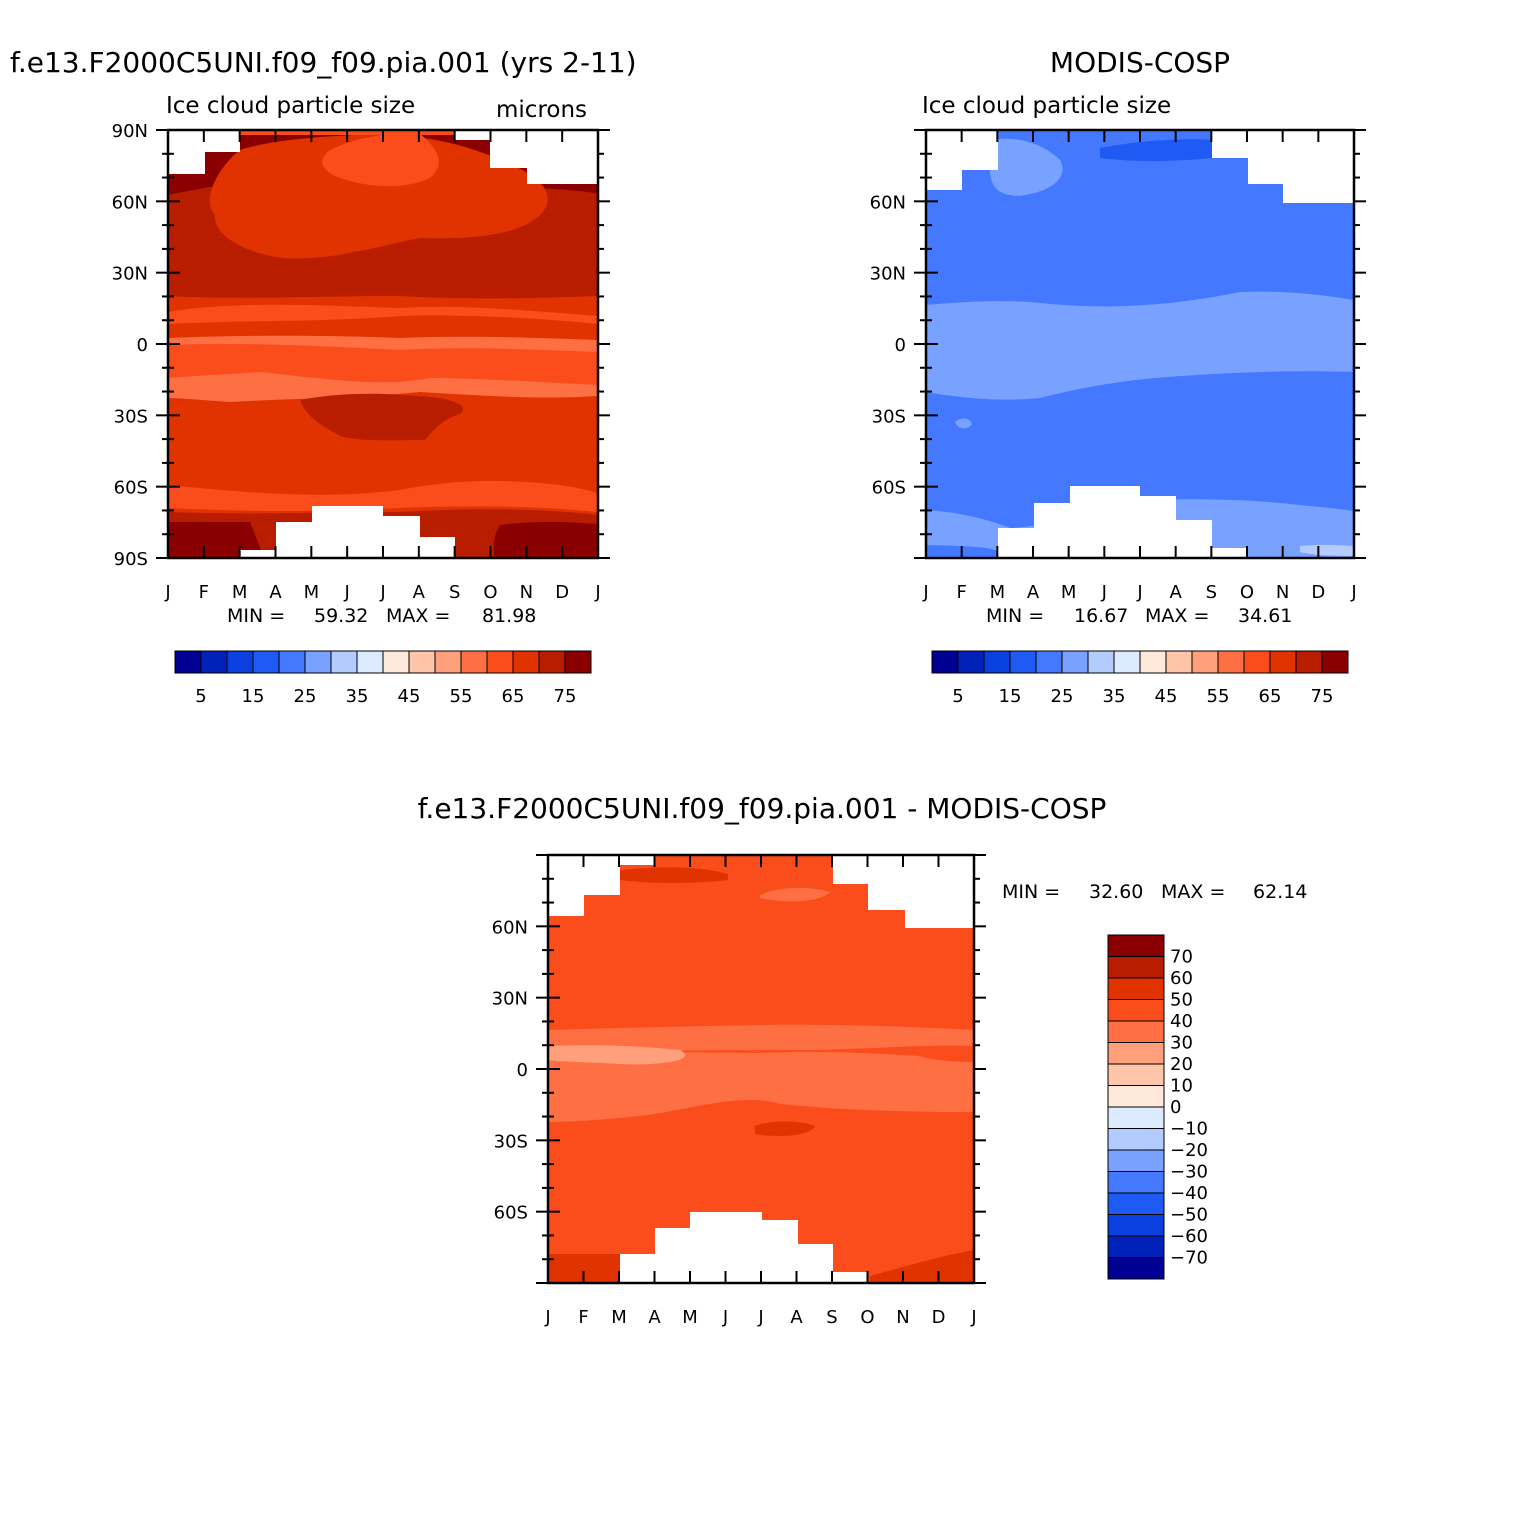 The width and height of the screenshot is (1524, 1524). I want to click on diff-colorbar-label: −70, so click(1189, 1258).